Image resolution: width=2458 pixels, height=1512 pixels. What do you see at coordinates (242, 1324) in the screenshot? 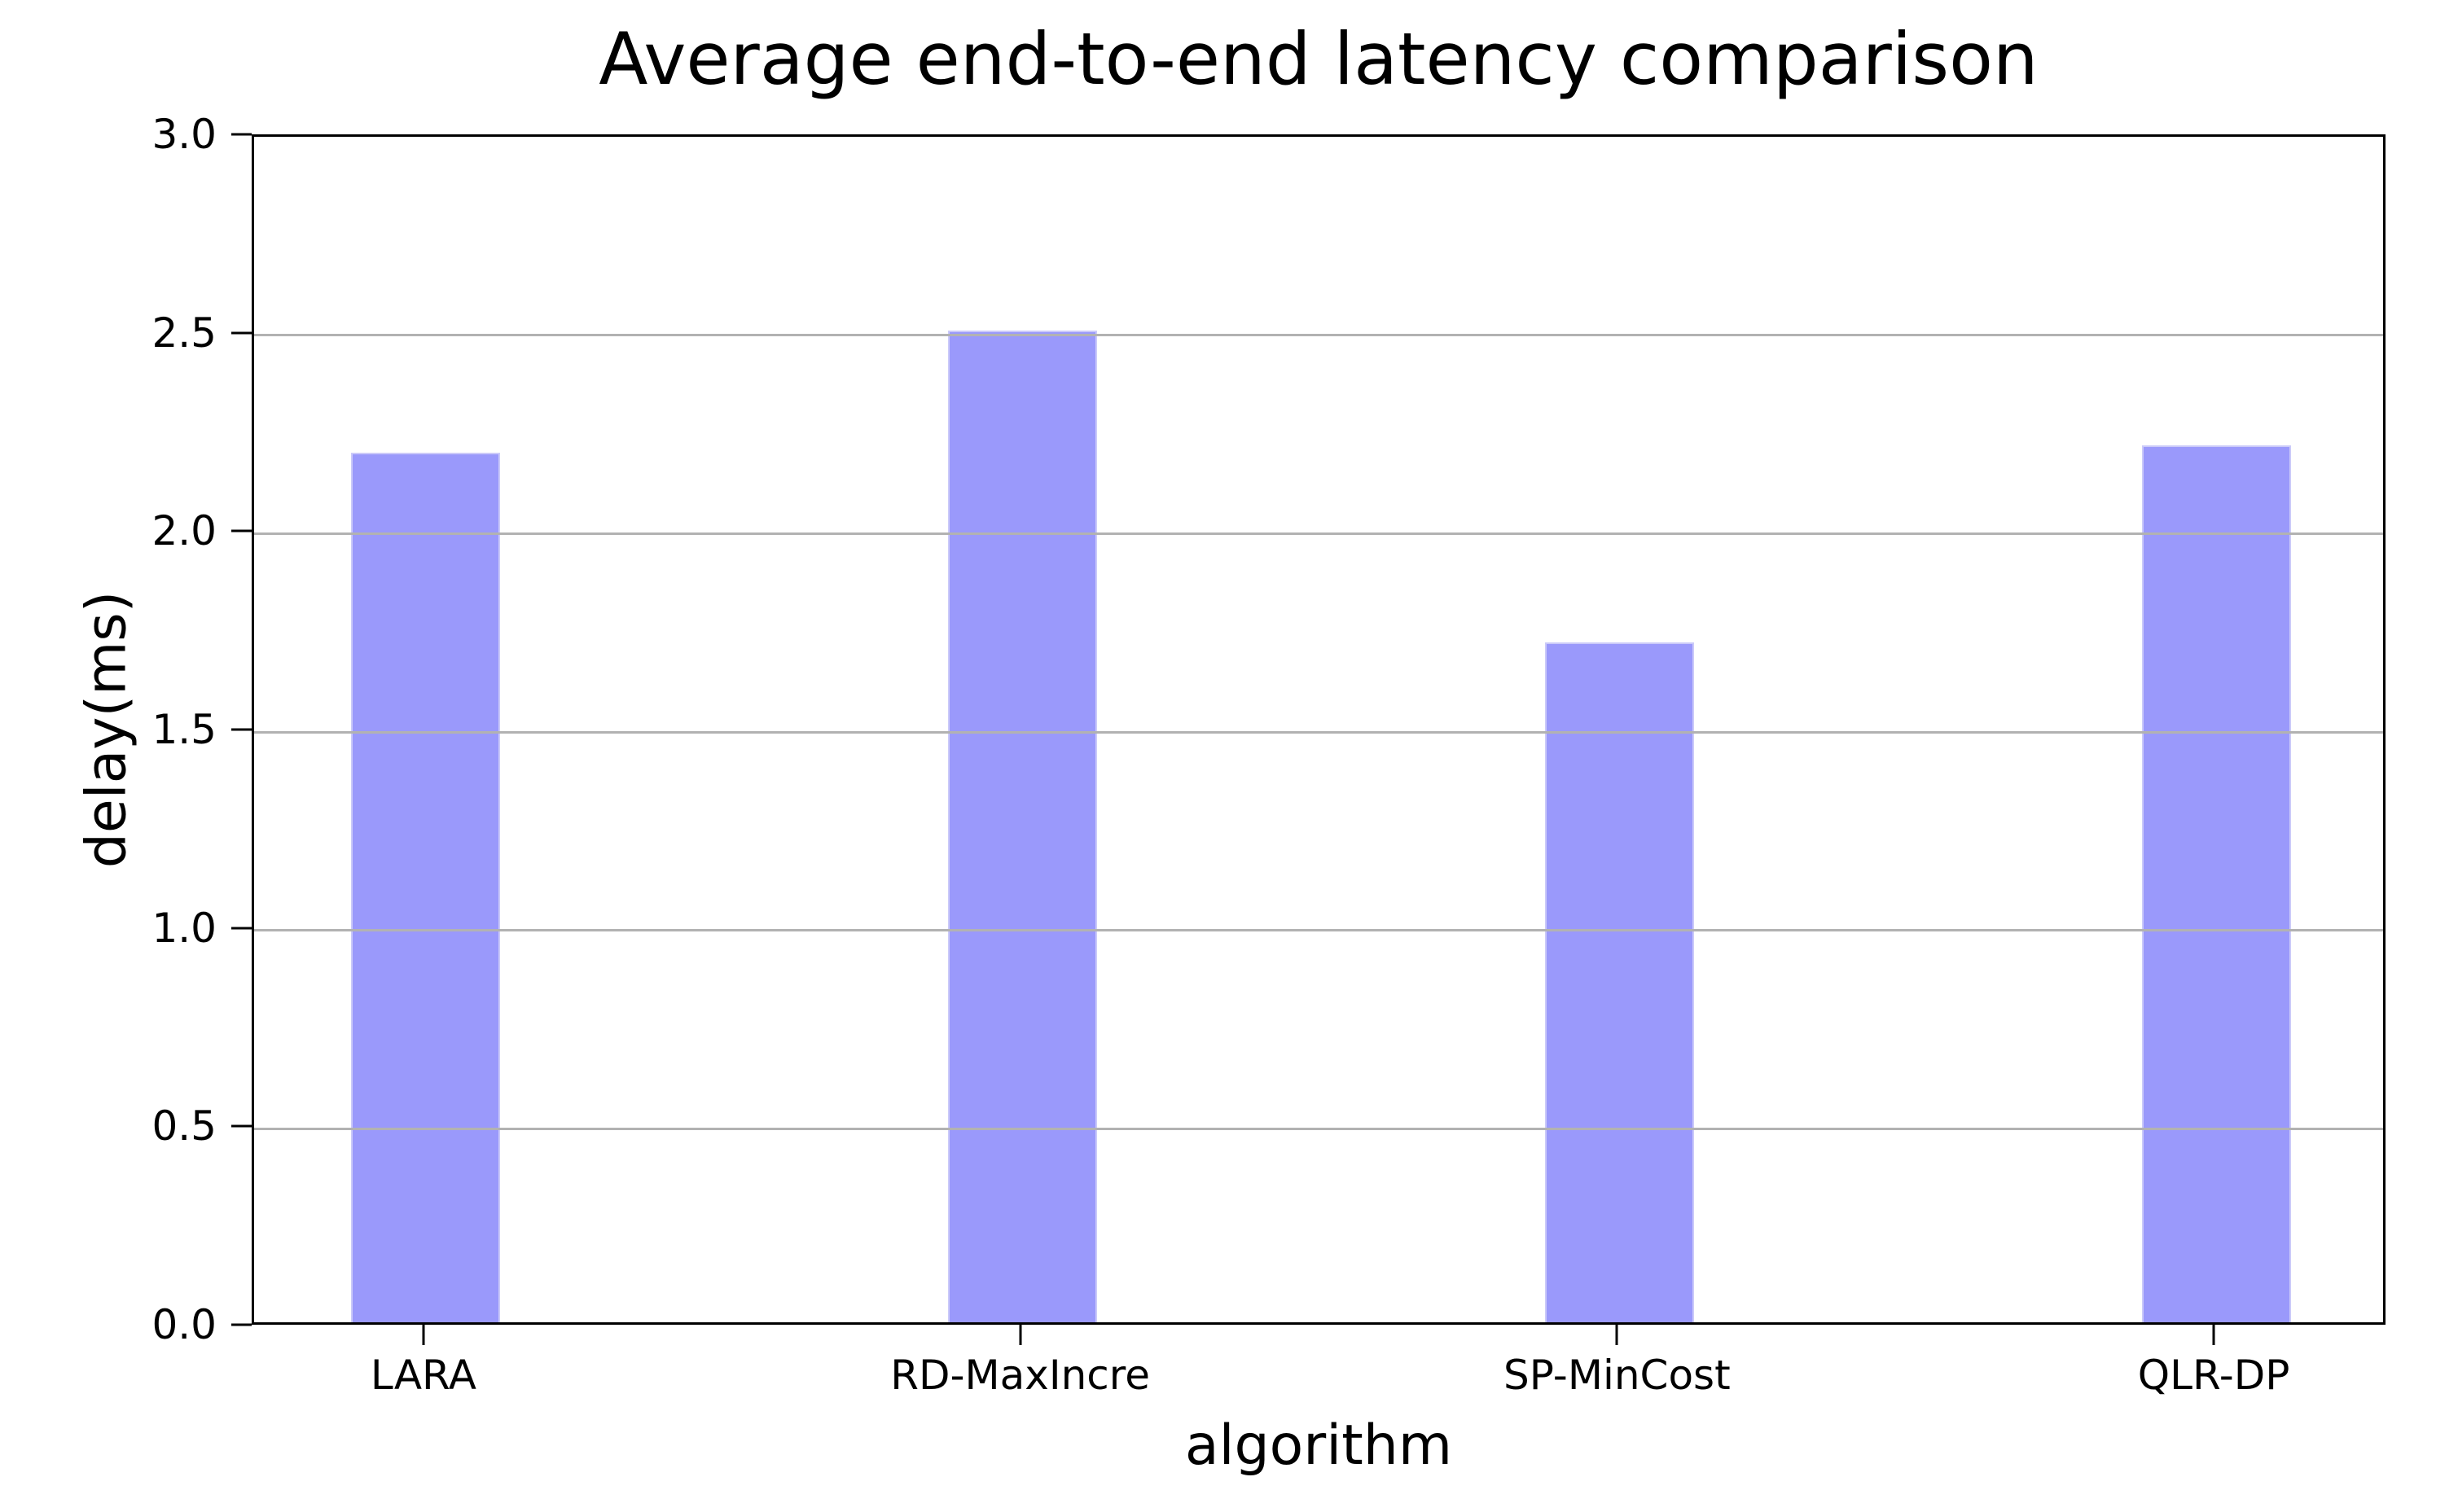
I see `y-tick-0.0` at bounding box center [242, 1324].